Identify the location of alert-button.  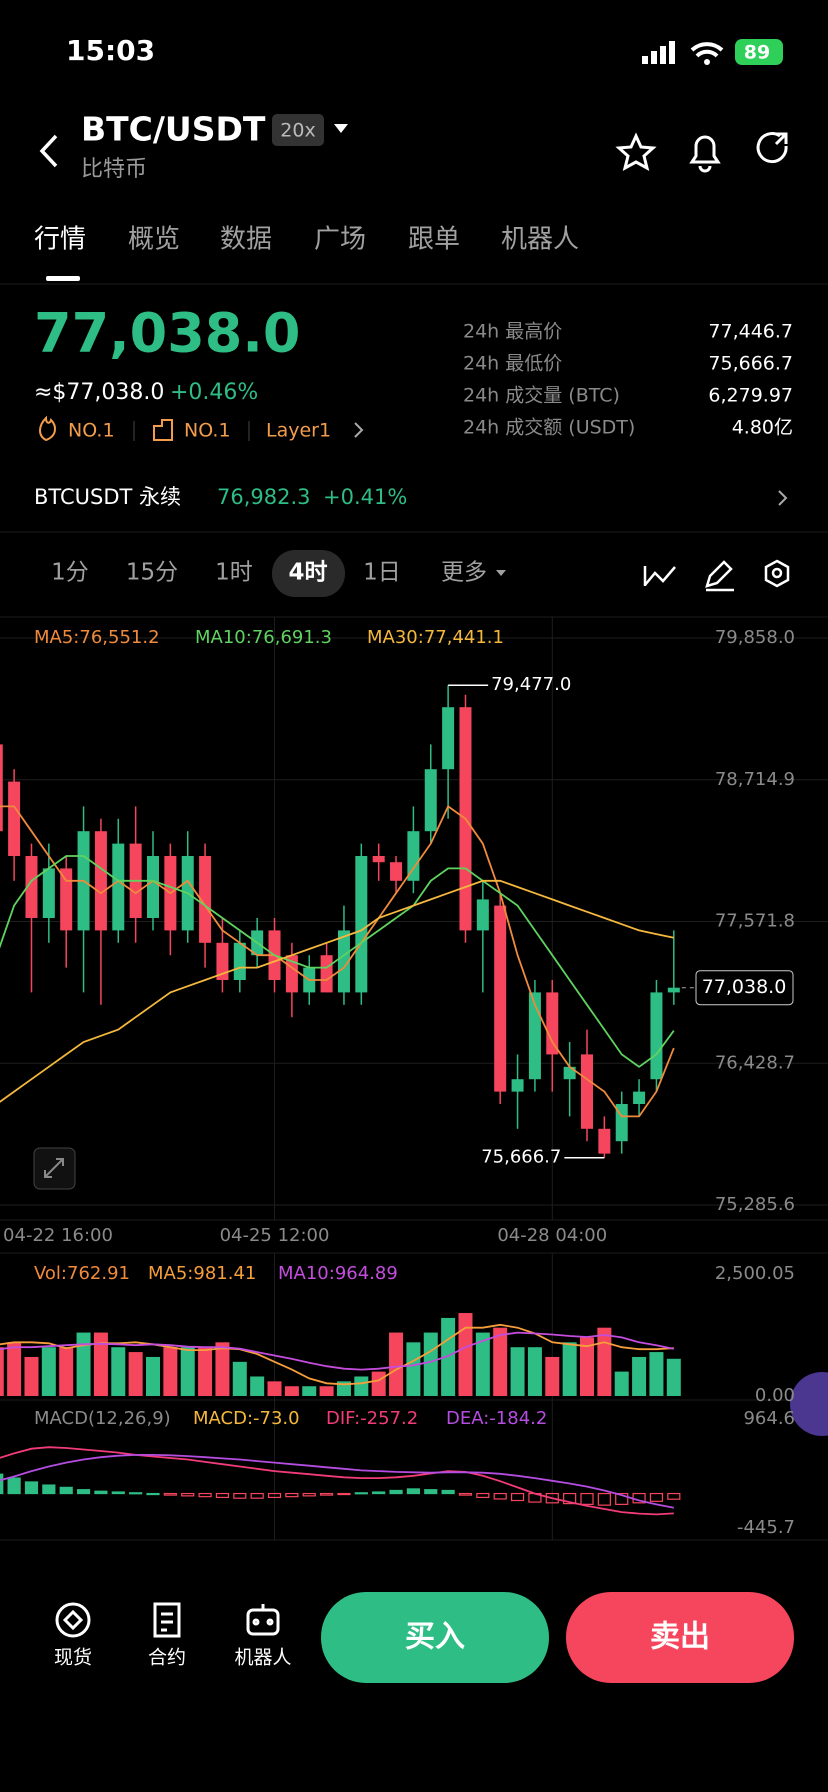
(705, 154).